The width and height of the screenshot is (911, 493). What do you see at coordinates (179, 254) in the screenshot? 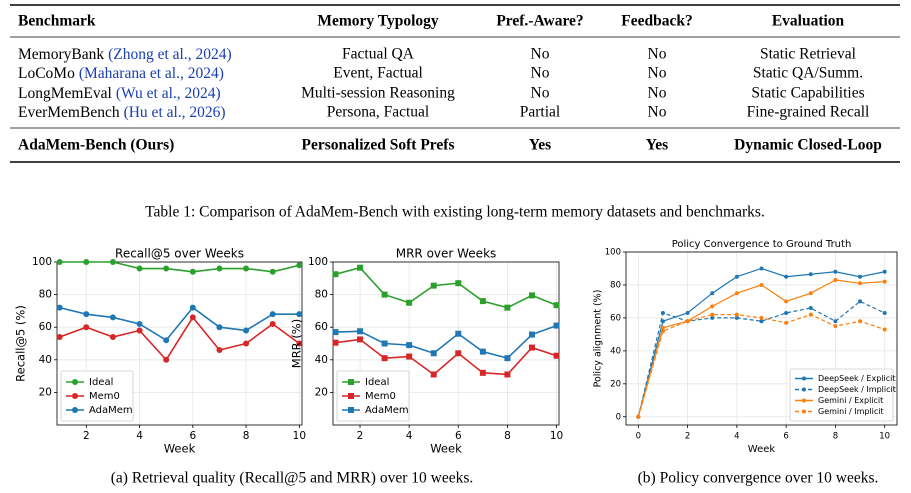
I see `chart-title: Recall@5 over Weeks` at bounding box center [179, 254].